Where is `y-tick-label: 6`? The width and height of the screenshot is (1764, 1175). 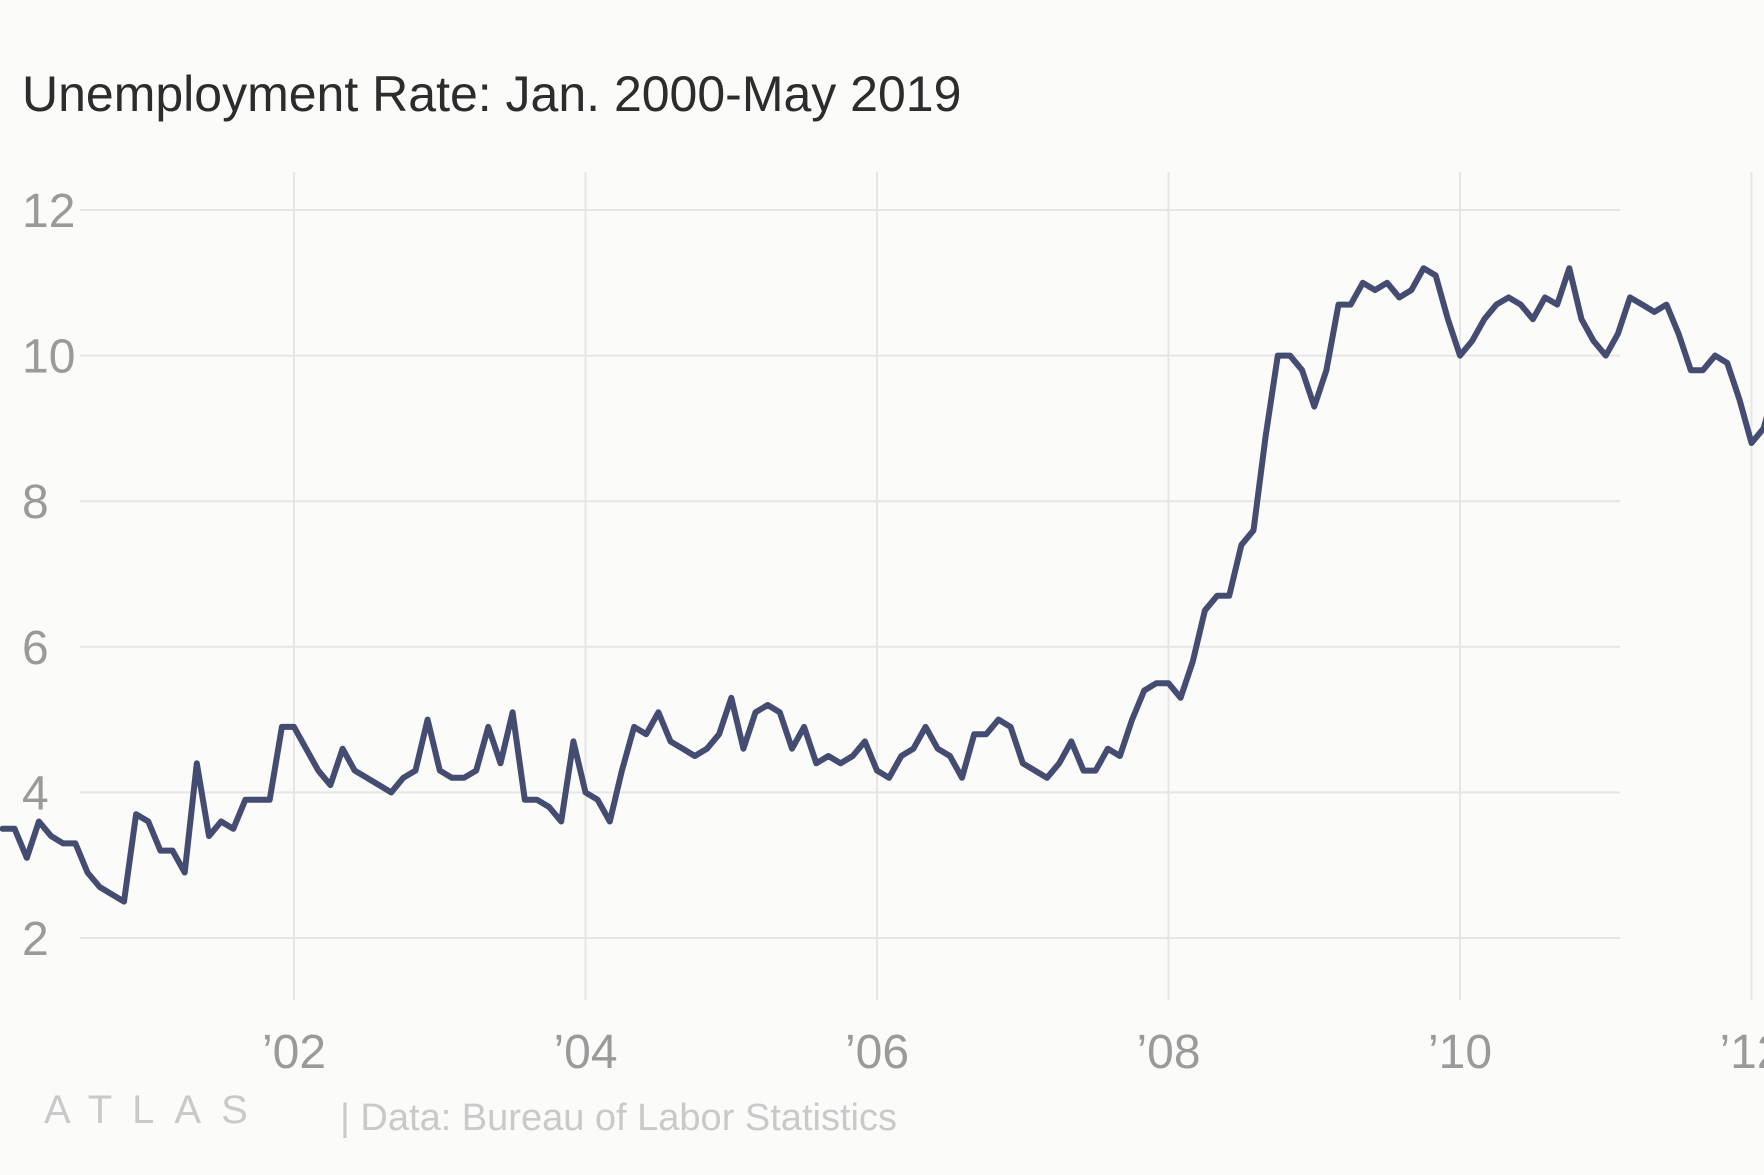
y-tick-label: 6 is located at coordinates (35, 648).